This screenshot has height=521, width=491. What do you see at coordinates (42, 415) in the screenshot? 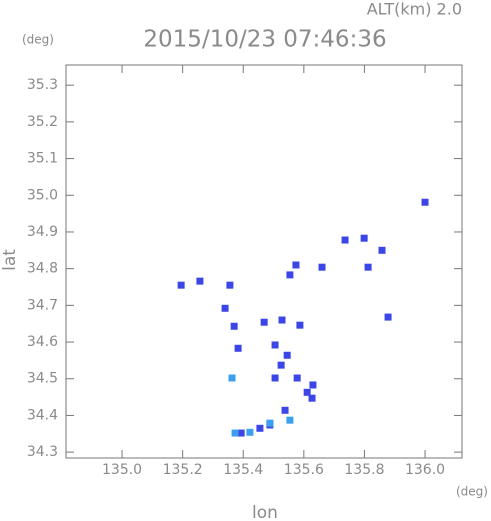
I see `y-tick-label: 34.4` at bounding box center [42, 415].